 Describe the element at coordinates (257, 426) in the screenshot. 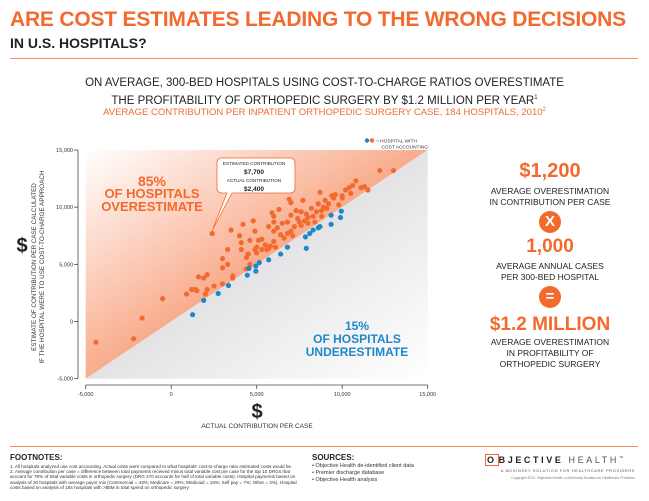

I see `x-axis-label: ACTUAL CONTRIBUTION PER CASE` at that location.